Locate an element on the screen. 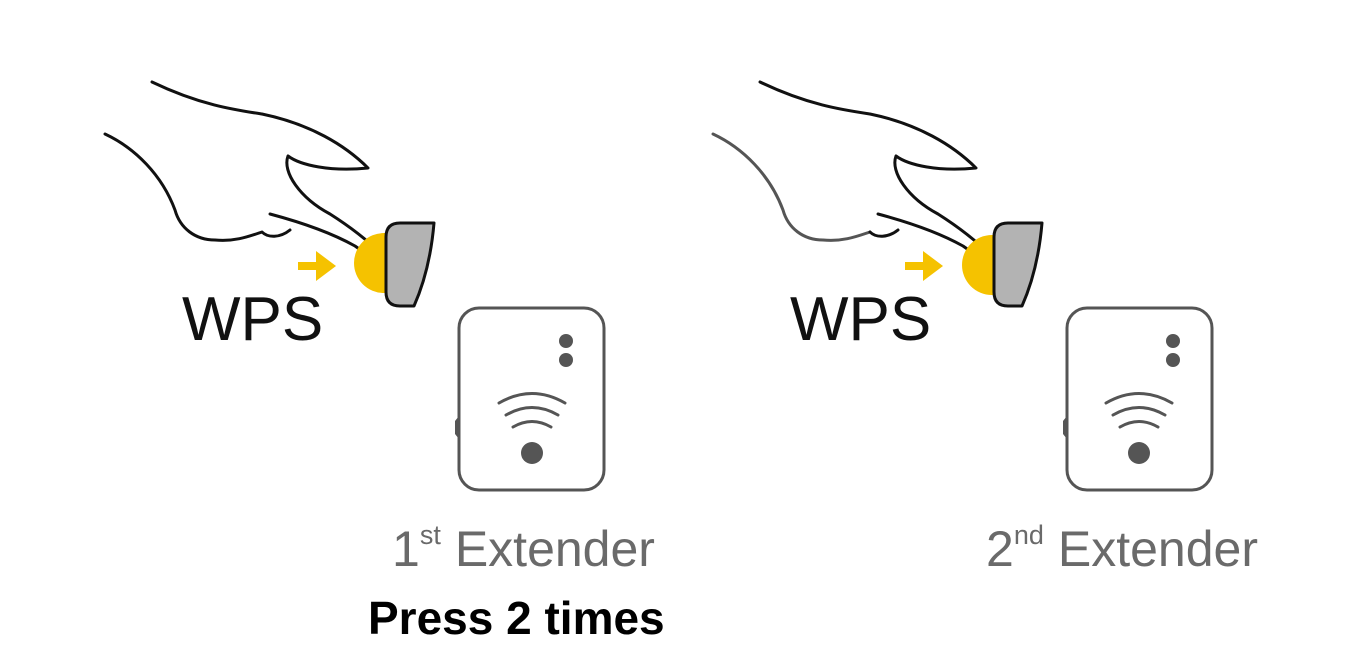 This screenshot has height=660, width=1356. device-label: 1st Extender is located at coordinates (523, 548).